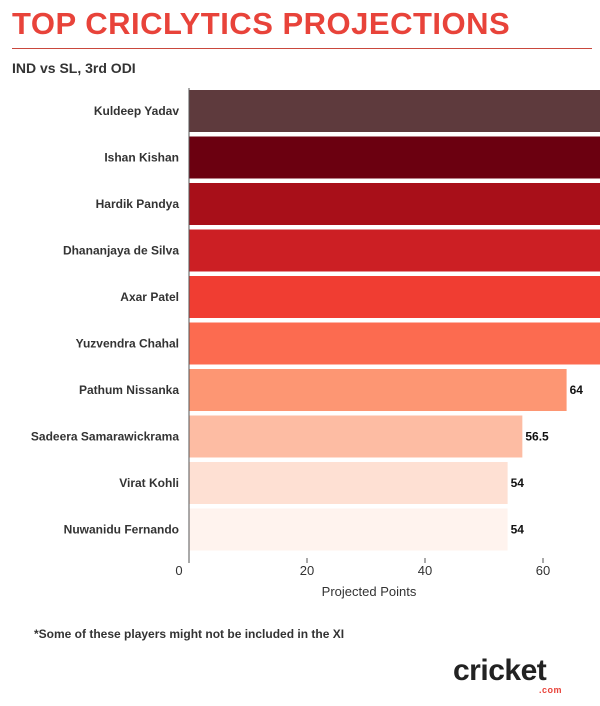 The height and width of the screenshot is (706, 600). Describe the element at coordinates (500, 670) in the screenshot. I see `logo-wordmark: cricket` at that location.